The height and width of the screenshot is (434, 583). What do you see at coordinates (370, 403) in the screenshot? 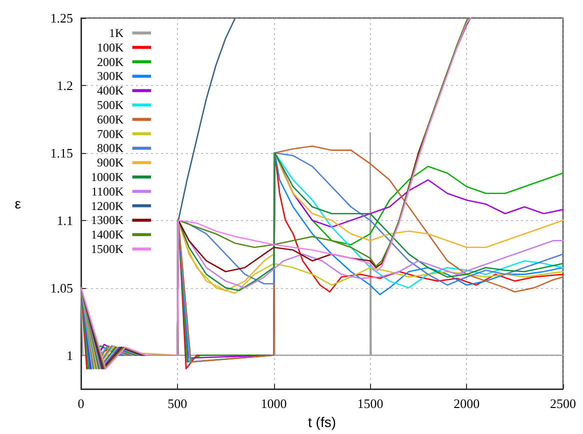
I see `x-tick-label: 1500` at bounding box center [370, 403].